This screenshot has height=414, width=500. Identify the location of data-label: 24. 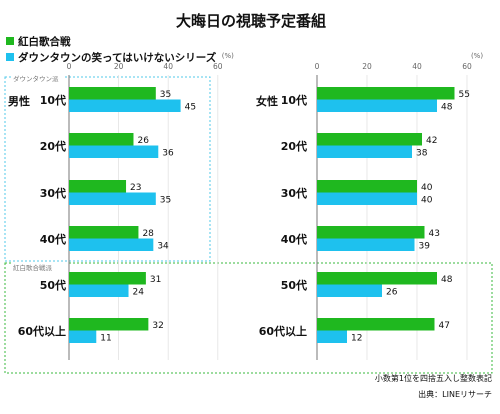
(139, 292).